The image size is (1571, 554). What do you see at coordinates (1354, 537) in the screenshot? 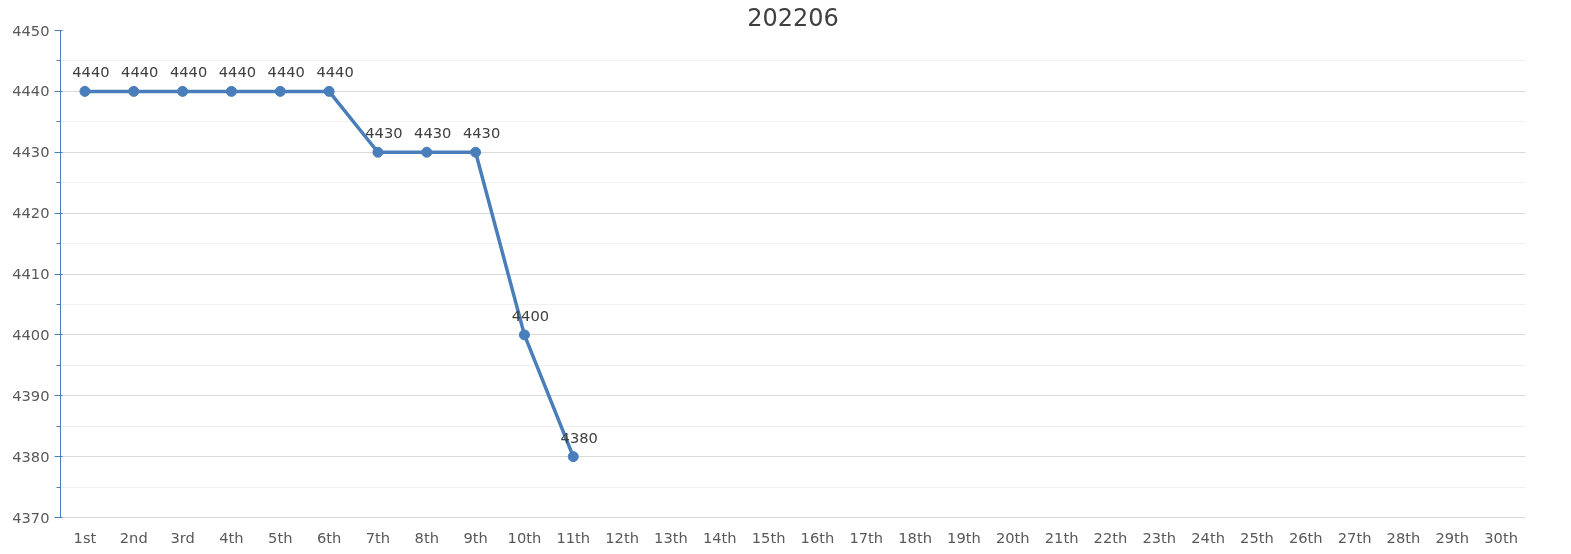
I see `x-tick-label: 27th` at bounding box center [1354, 537].